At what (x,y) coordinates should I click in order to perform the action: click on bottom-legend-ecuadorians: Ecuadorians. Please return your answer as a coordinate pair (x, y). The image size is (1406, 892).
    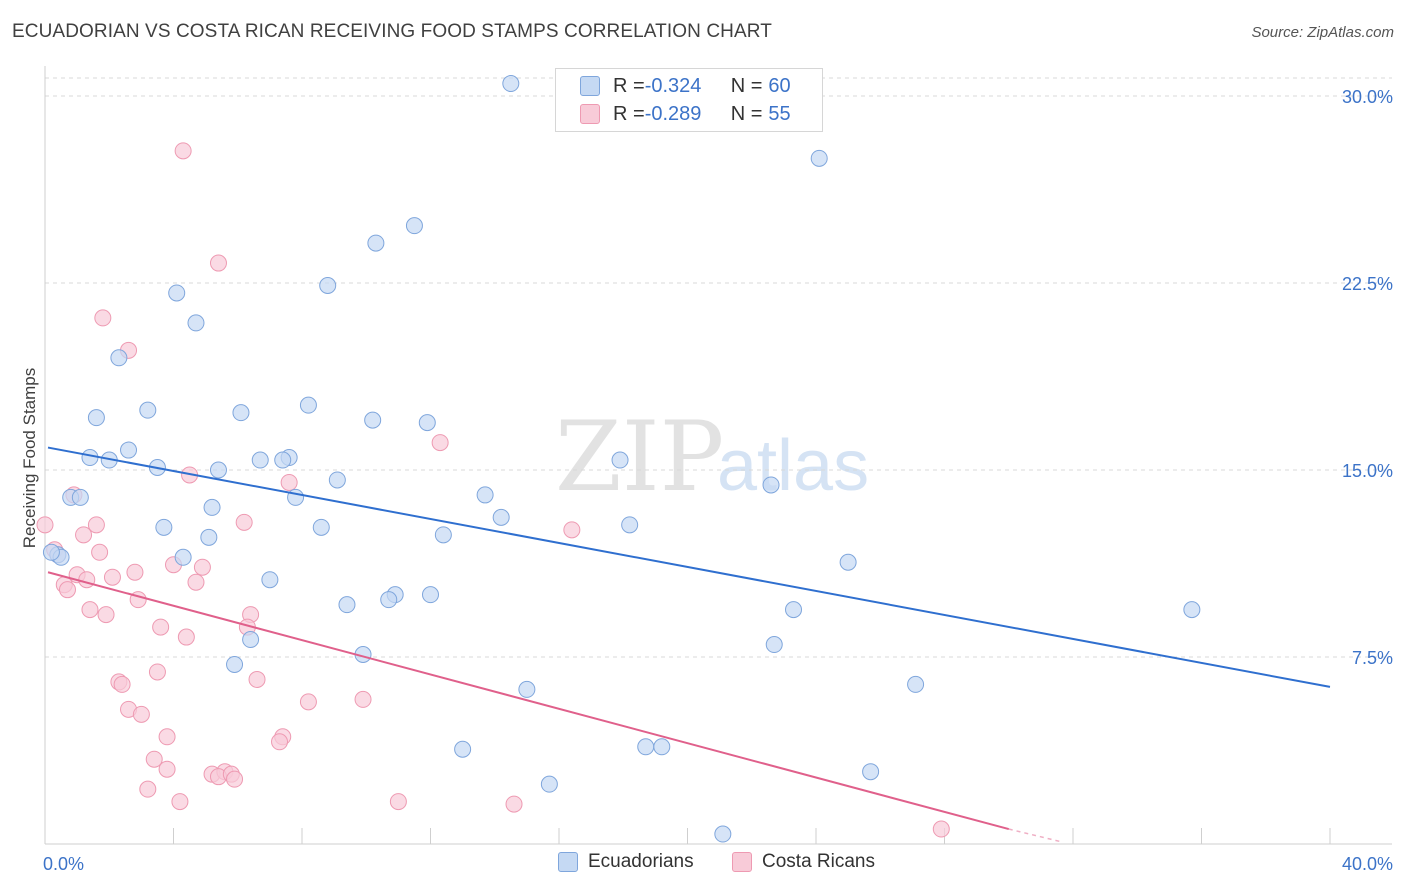
    Looking at the image, I should click on (626, 862).